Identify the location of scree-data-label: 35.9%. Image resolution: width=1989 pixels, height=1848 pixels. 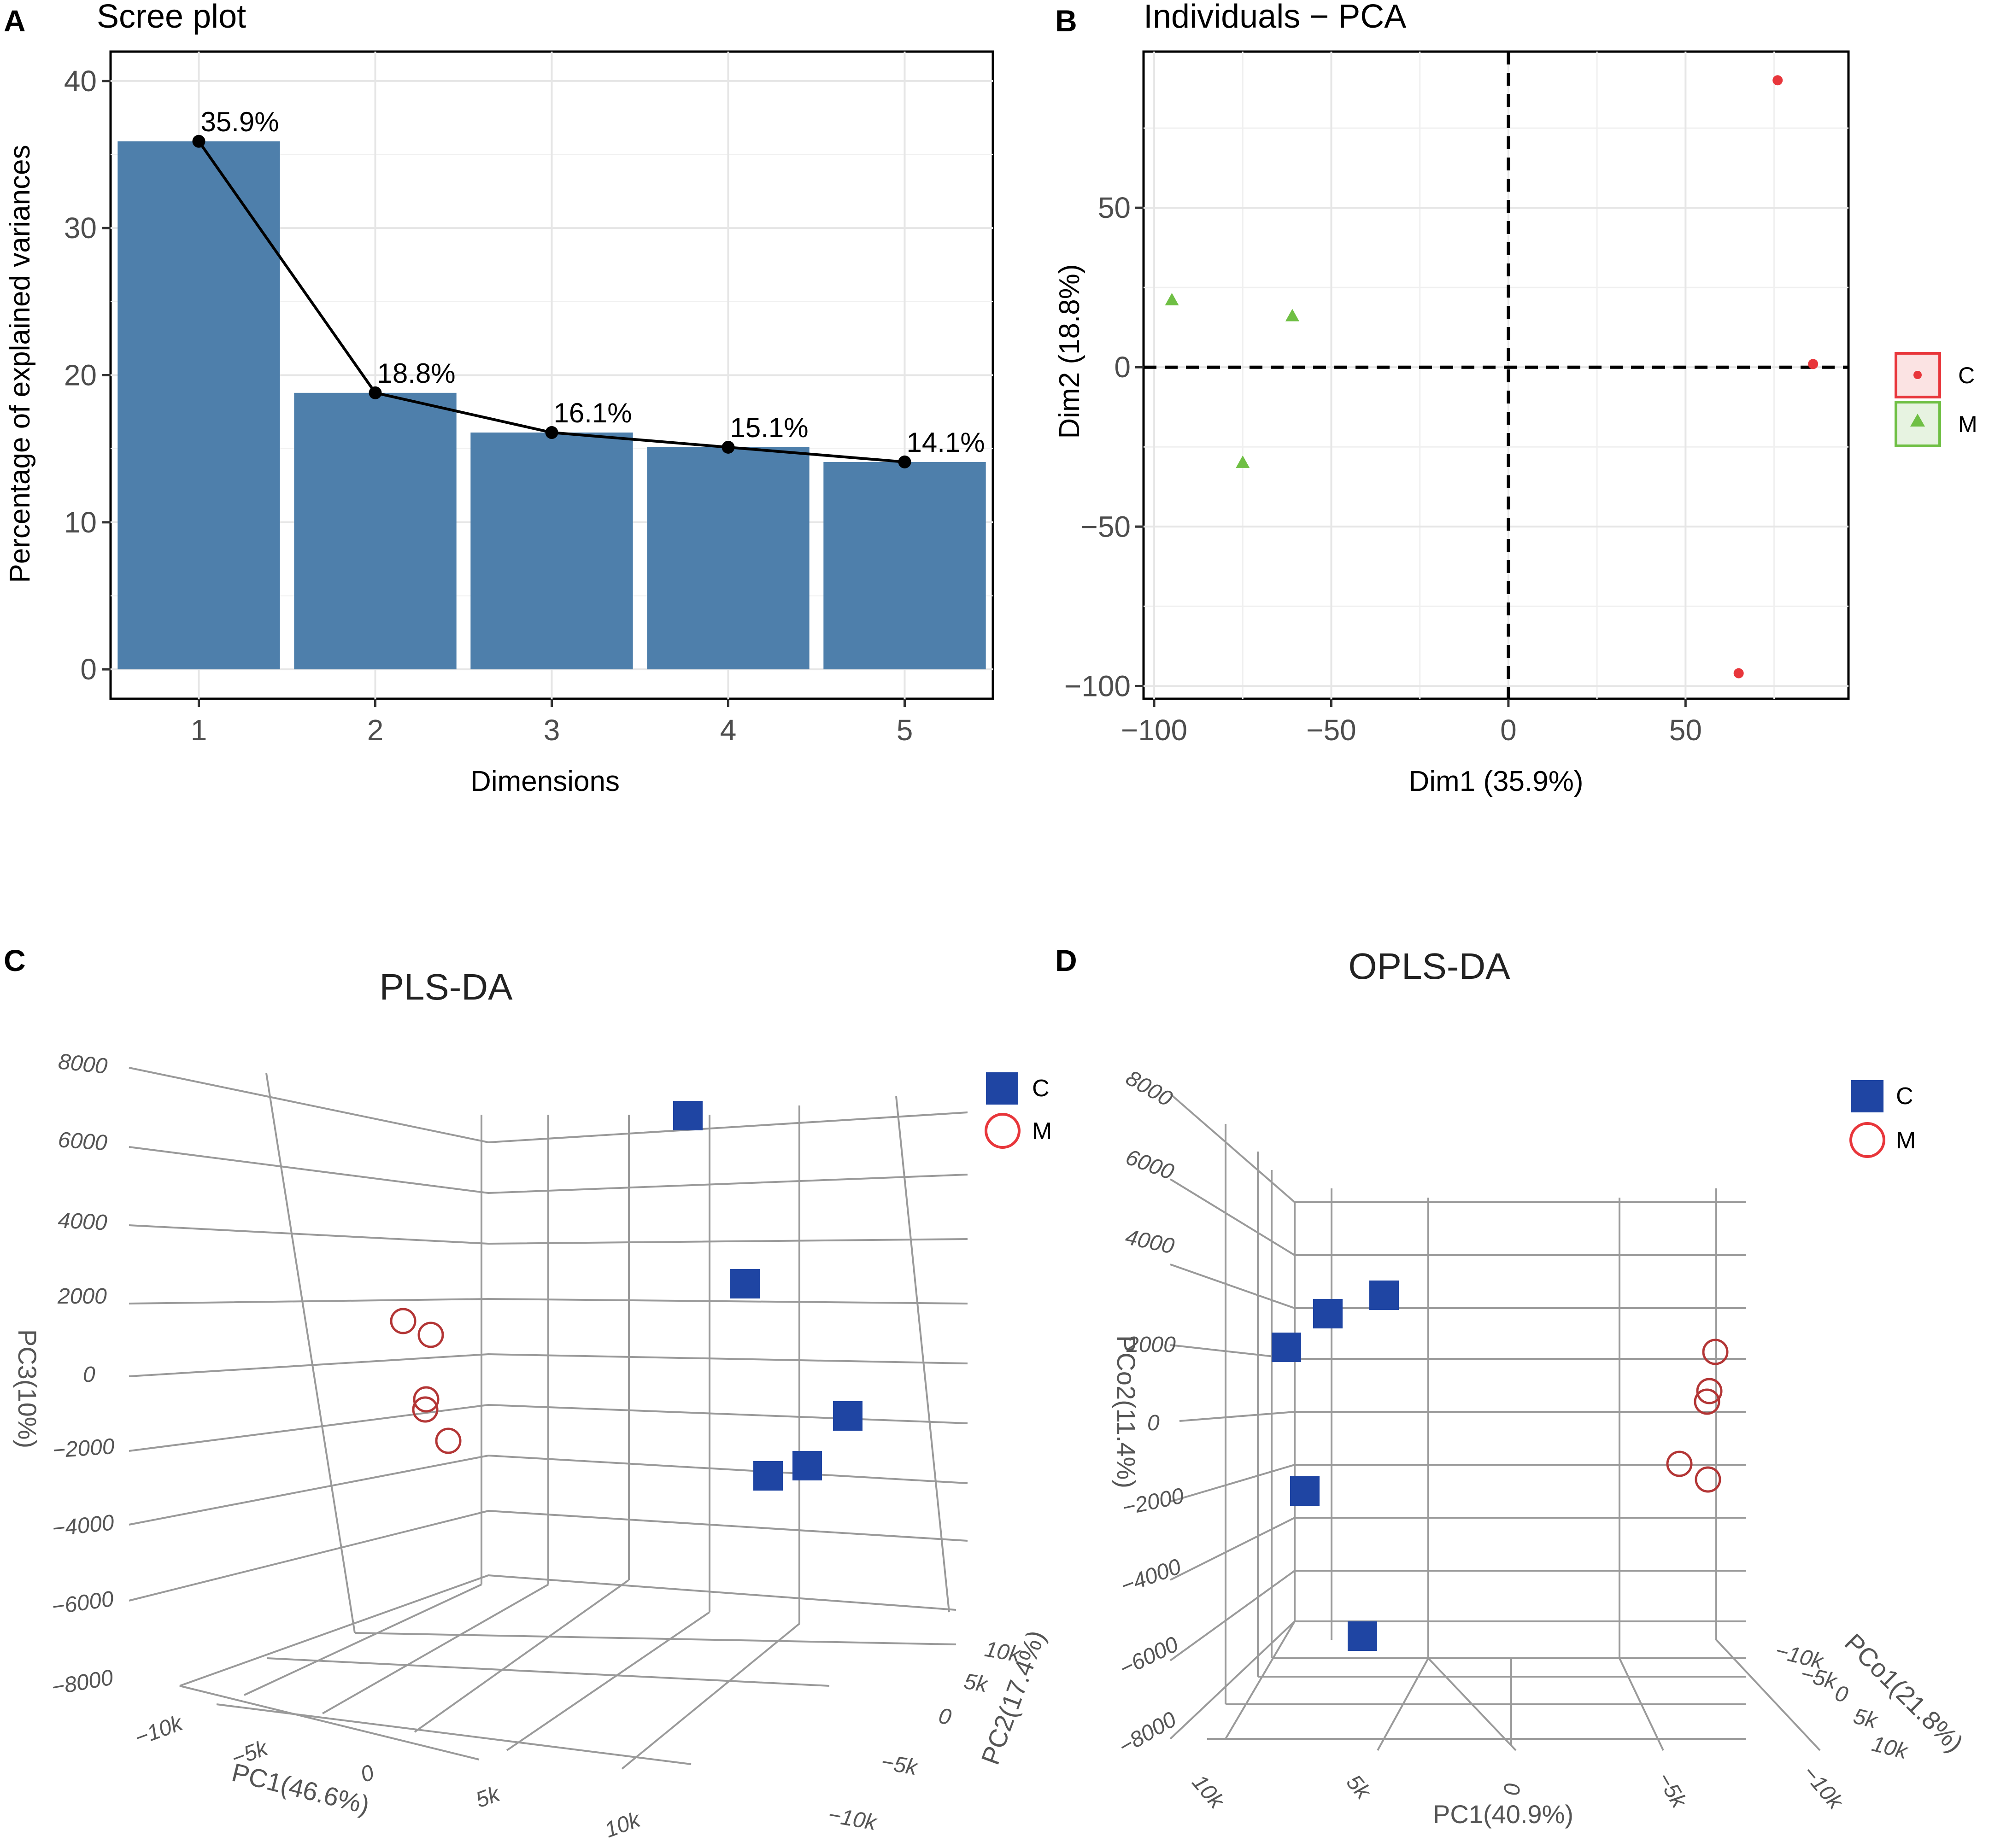
(240, 121).